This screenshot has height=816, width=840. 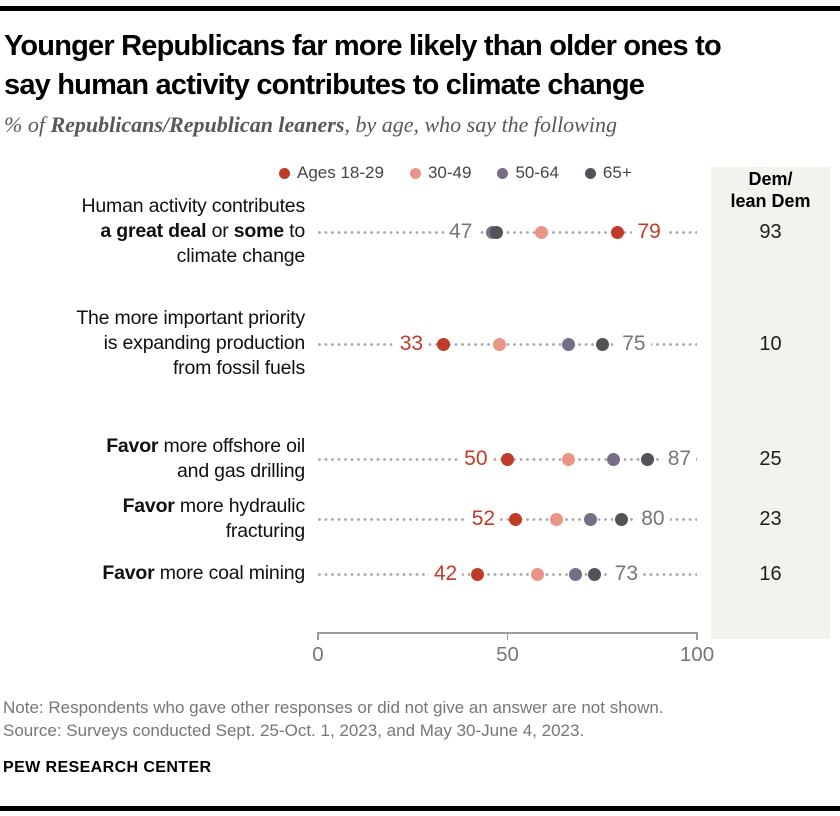 I want to click on dem-column-header: Dem/ lean Dem, so click(x=770, y=190).